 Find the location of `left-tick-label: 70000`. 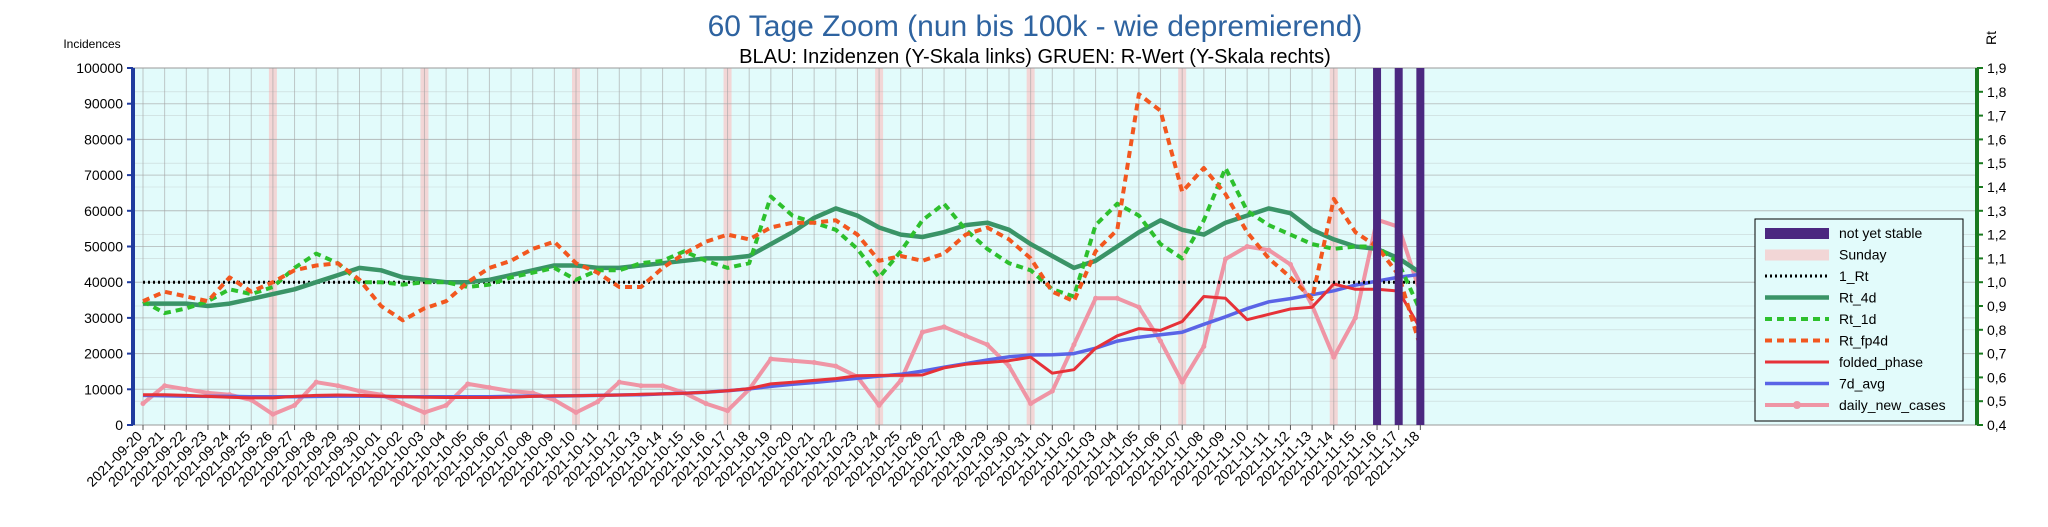

left-tick-label: 70000 is located at coordinates (103, 175).